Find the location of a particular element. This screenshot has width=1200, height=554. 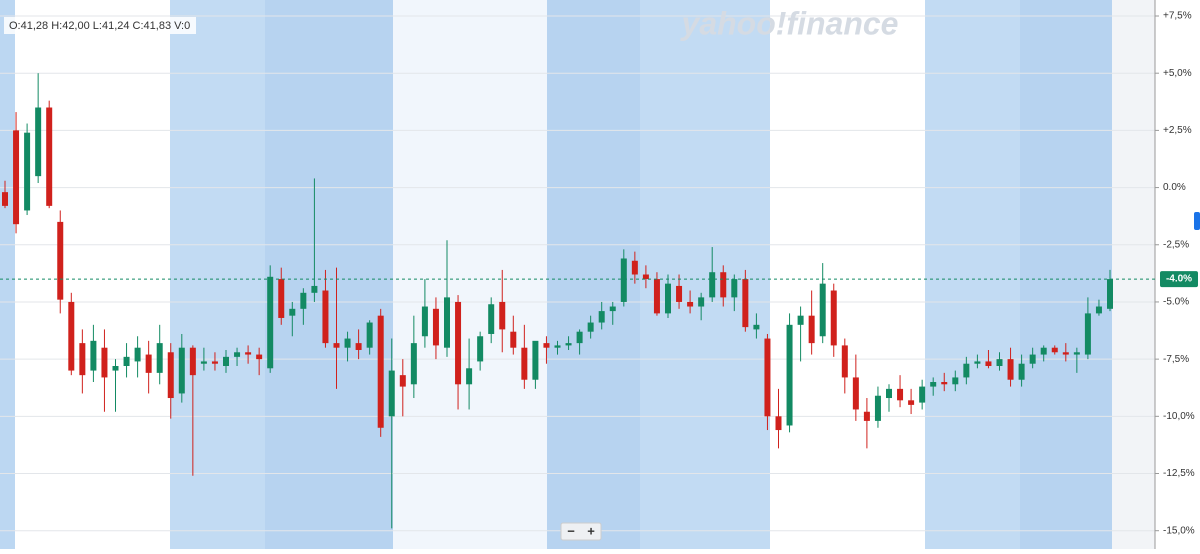

y-tick-label: -5.0% is located at coordinates (1176, 302).